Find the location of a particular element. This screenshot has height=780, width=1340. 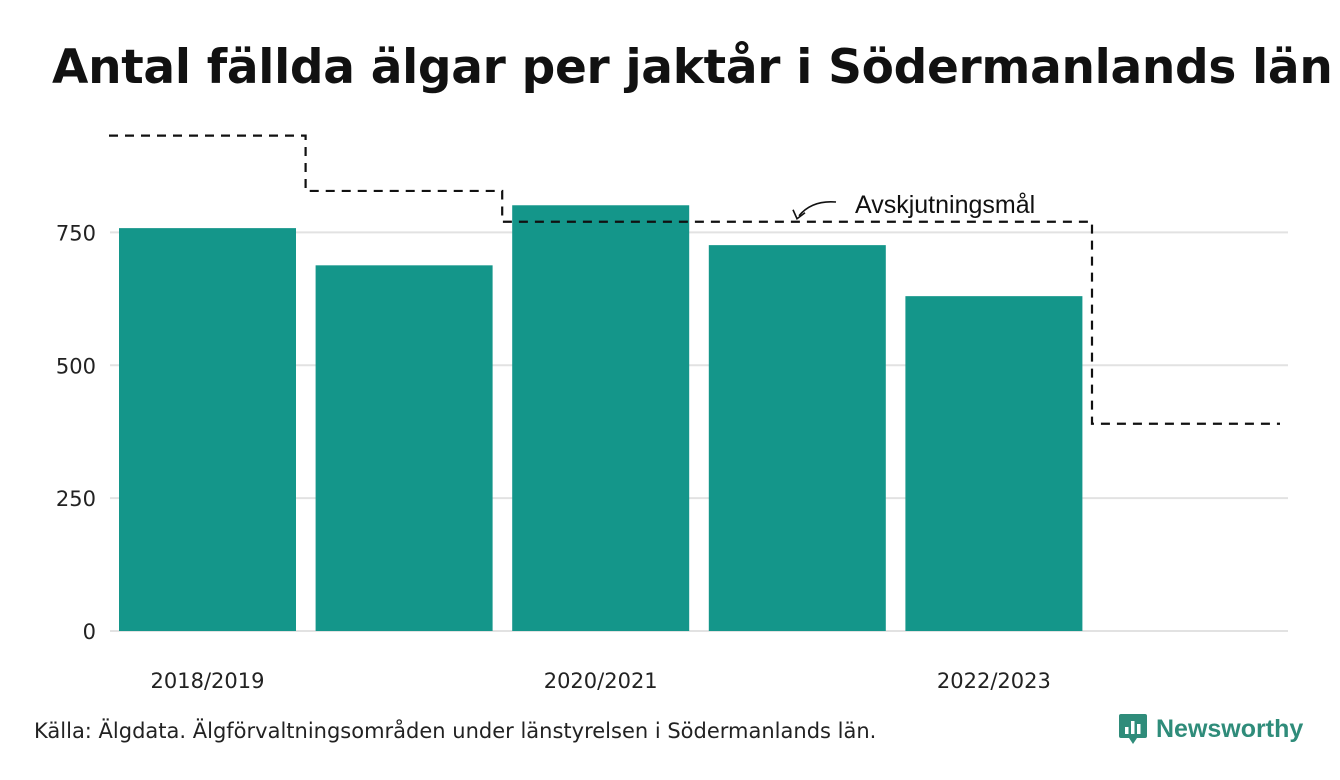

x-tick-label: 2020/2021 is located at coordinates (601, 681).